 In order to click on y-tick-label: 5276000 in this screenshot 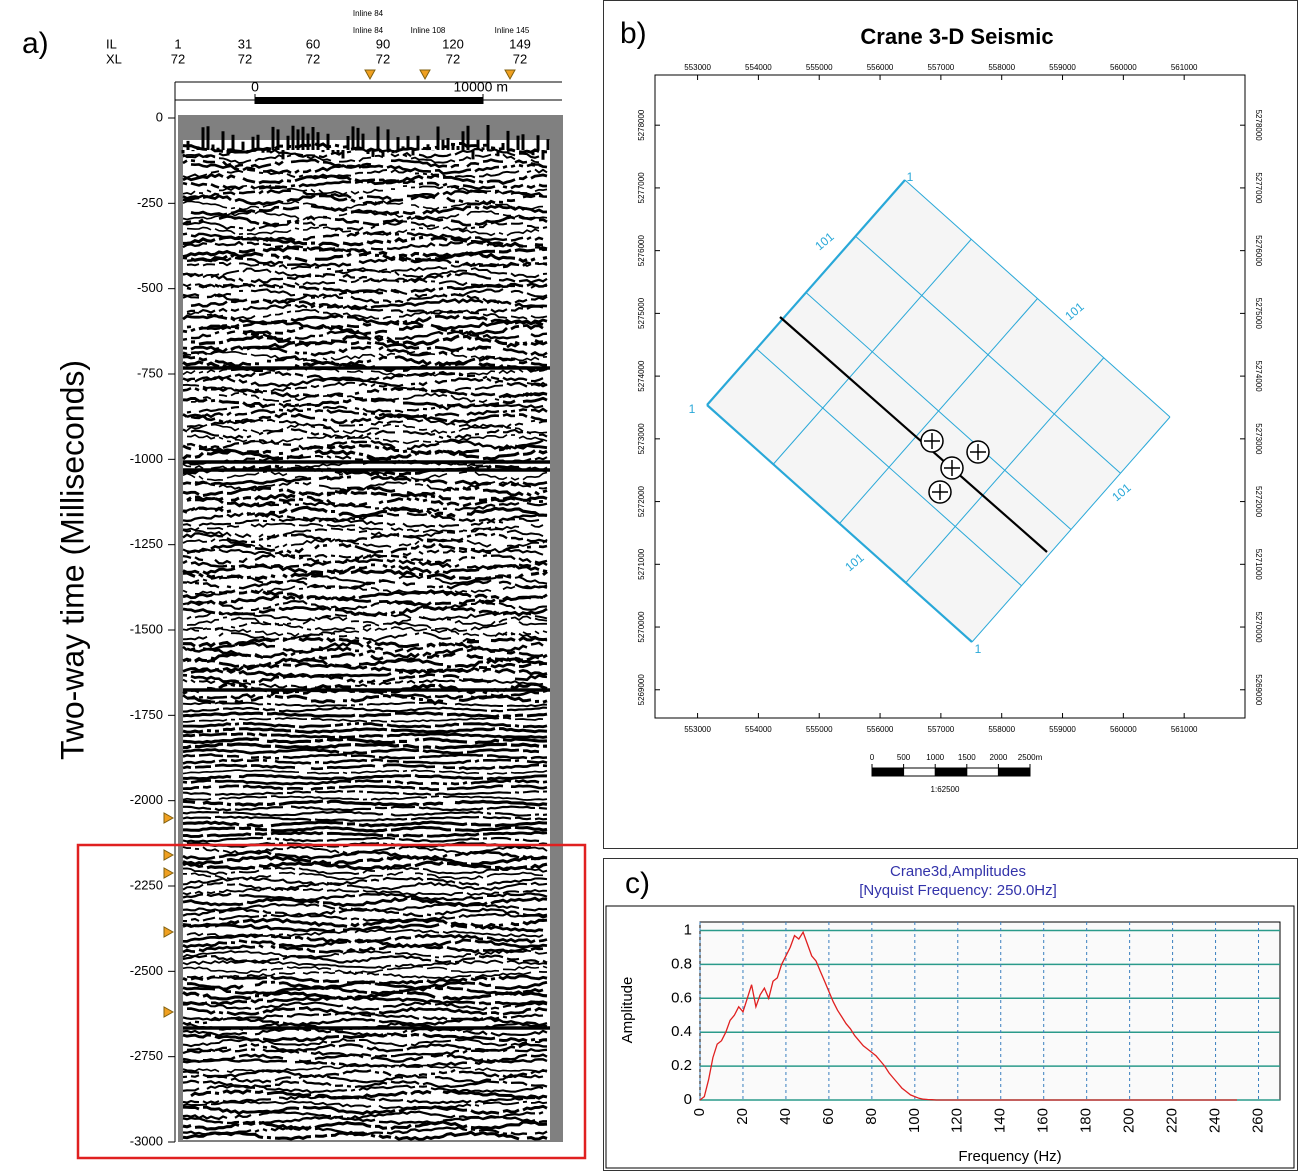, I will do `click(1258, 251)`.